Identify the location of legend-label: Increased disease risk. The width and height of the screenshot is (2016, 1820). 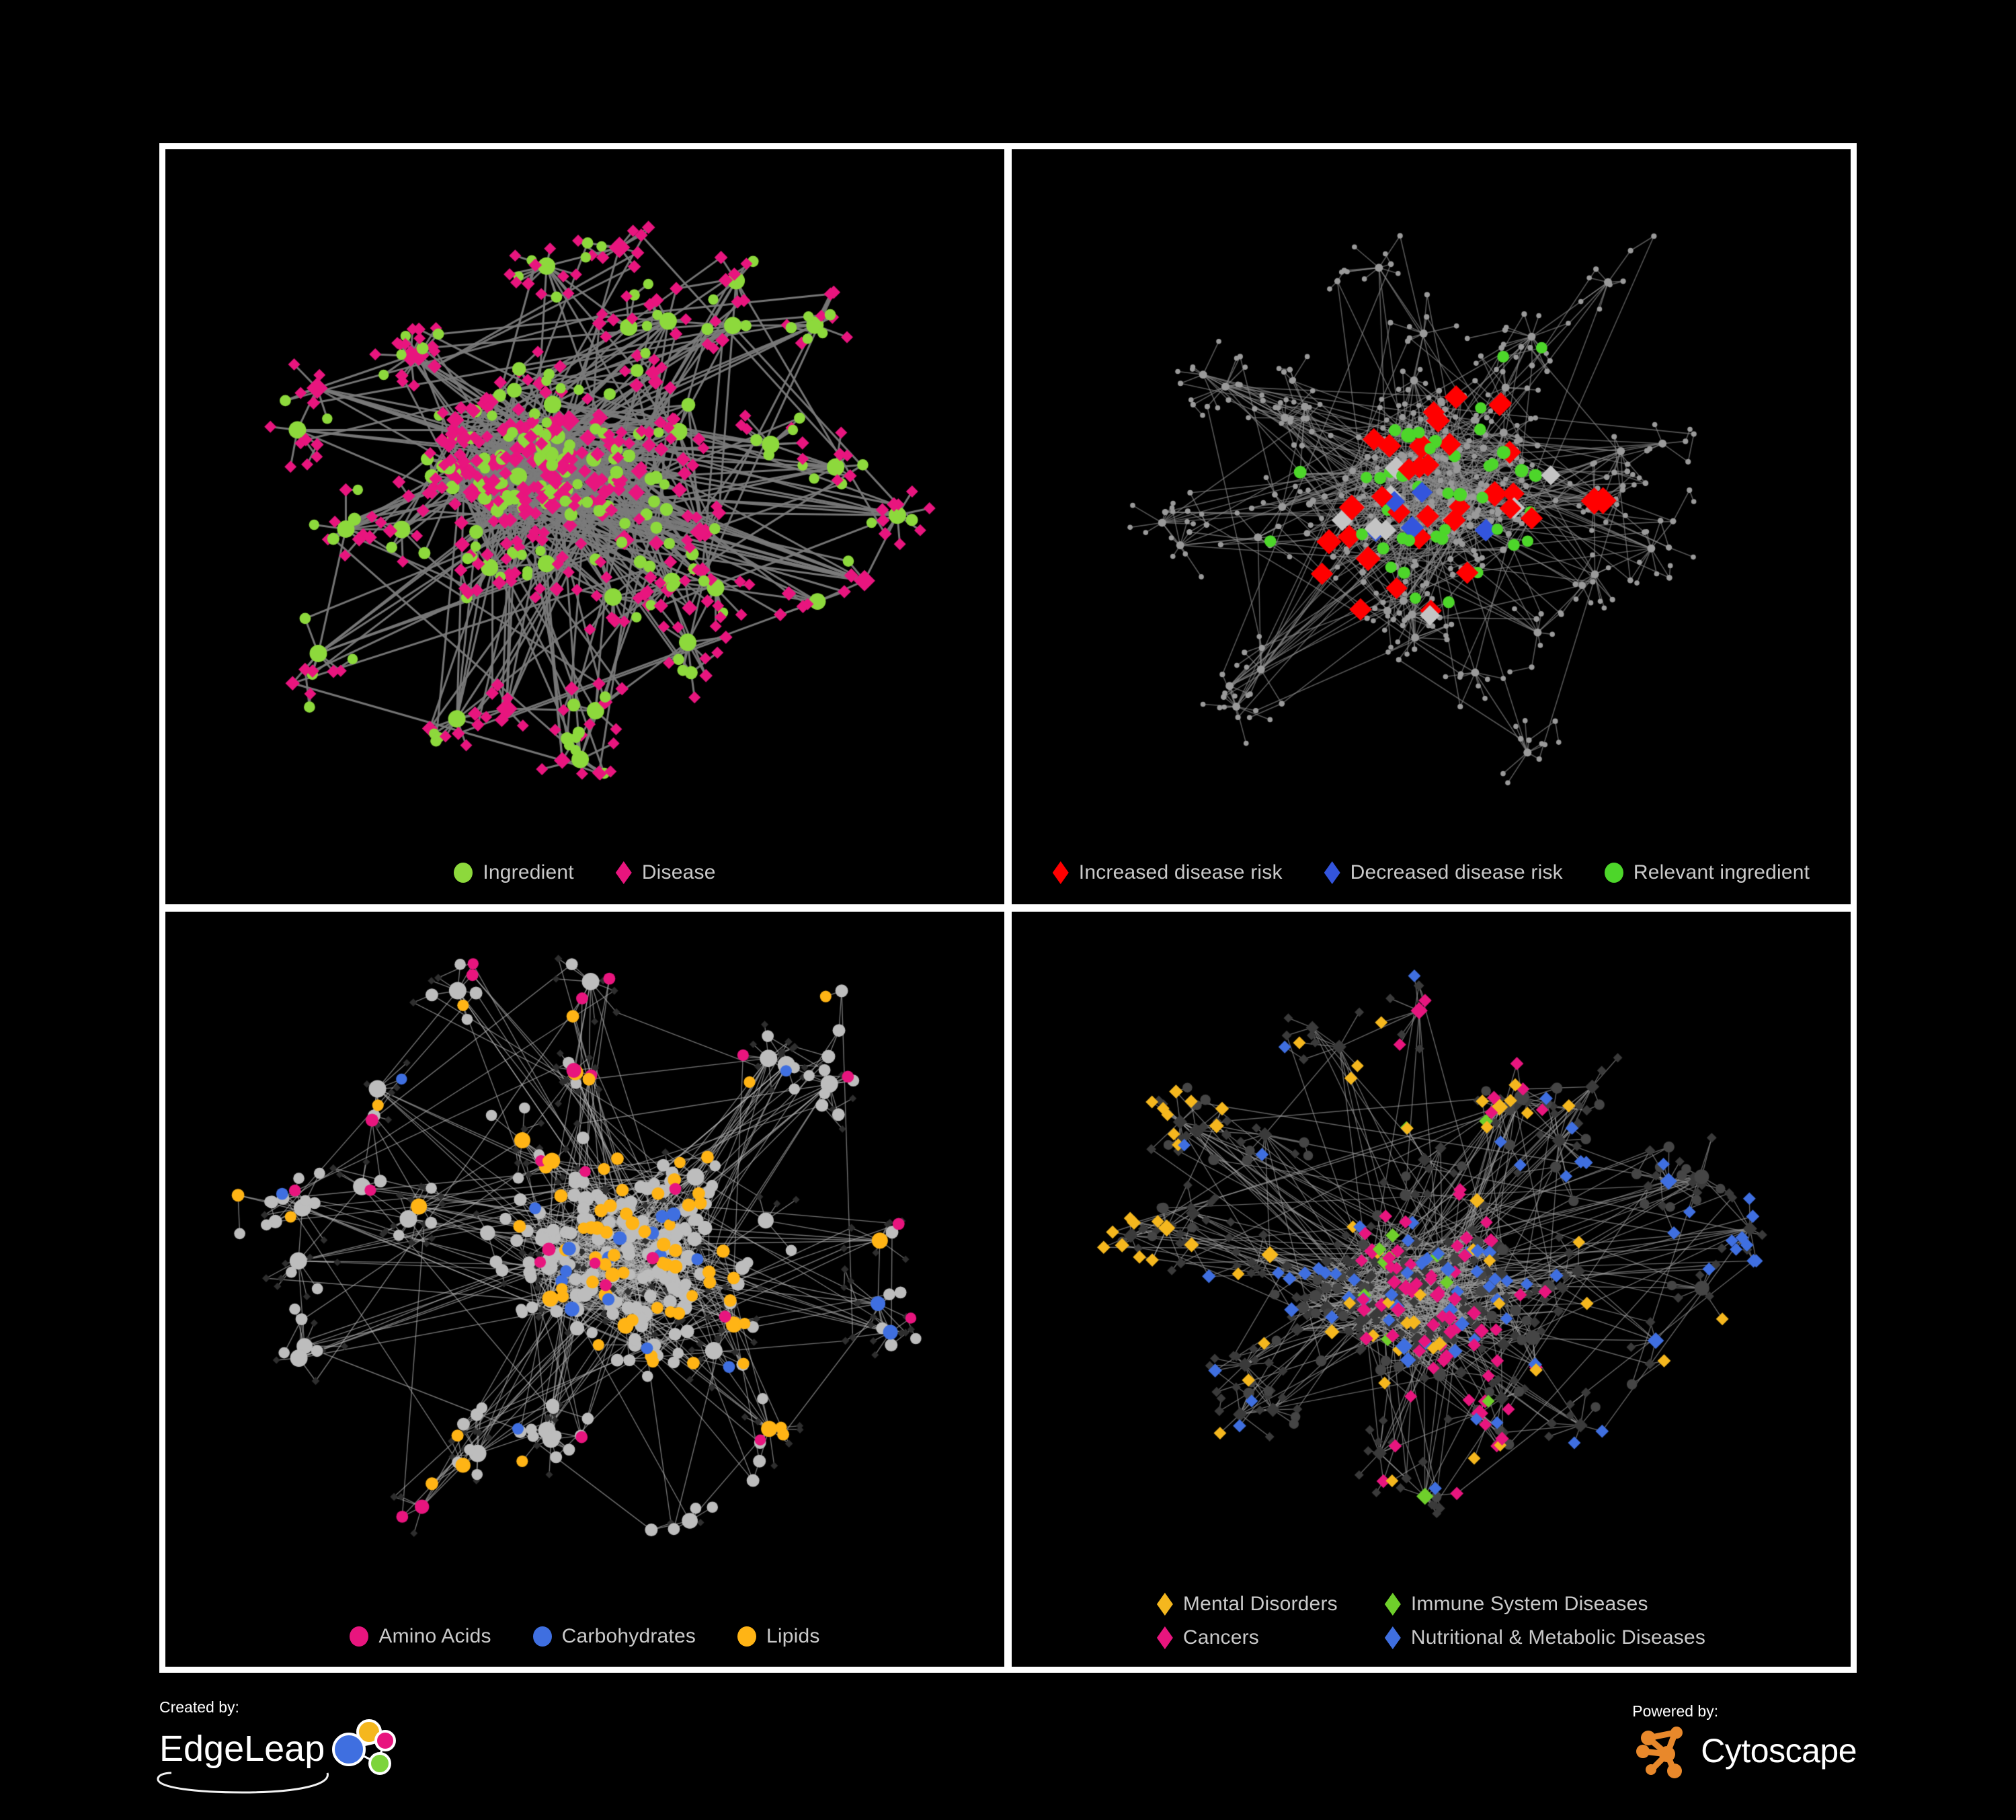
(1180, 872).